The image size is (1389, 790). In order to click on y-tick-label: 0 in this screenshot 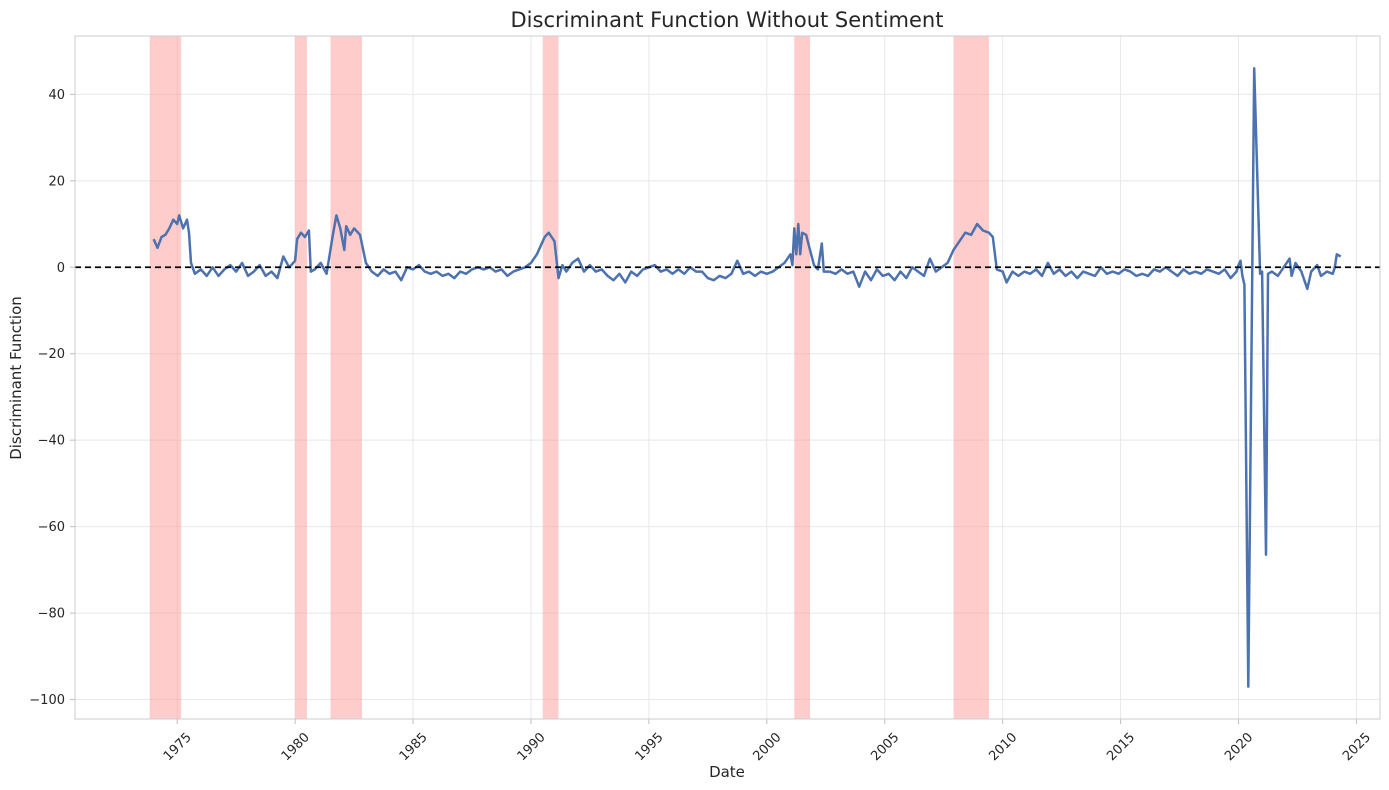, I will do `click(61, 268)`.